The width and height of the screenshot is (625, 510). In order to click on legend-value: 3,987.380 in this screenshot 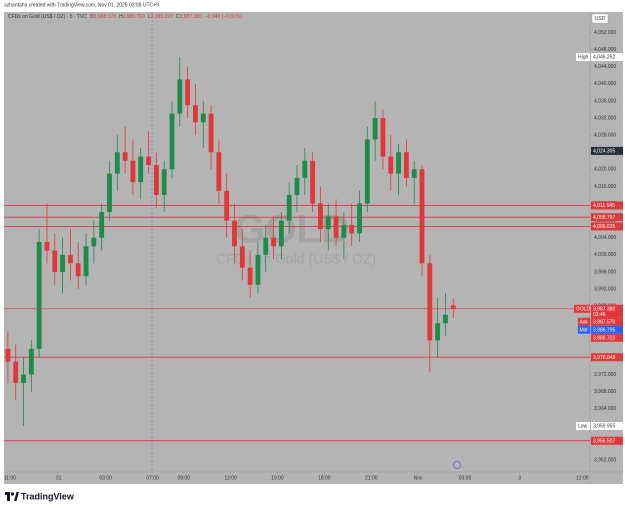, I will do `click(191, 17)`.